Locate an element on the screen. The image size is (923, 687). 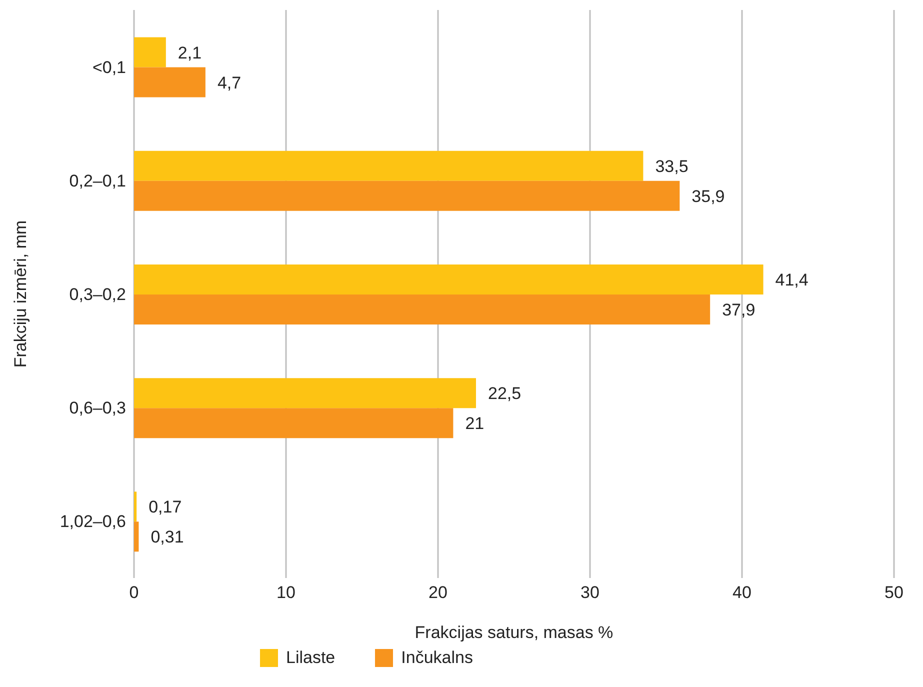
data-label: 4,7 is located at coordinates (229, 82).